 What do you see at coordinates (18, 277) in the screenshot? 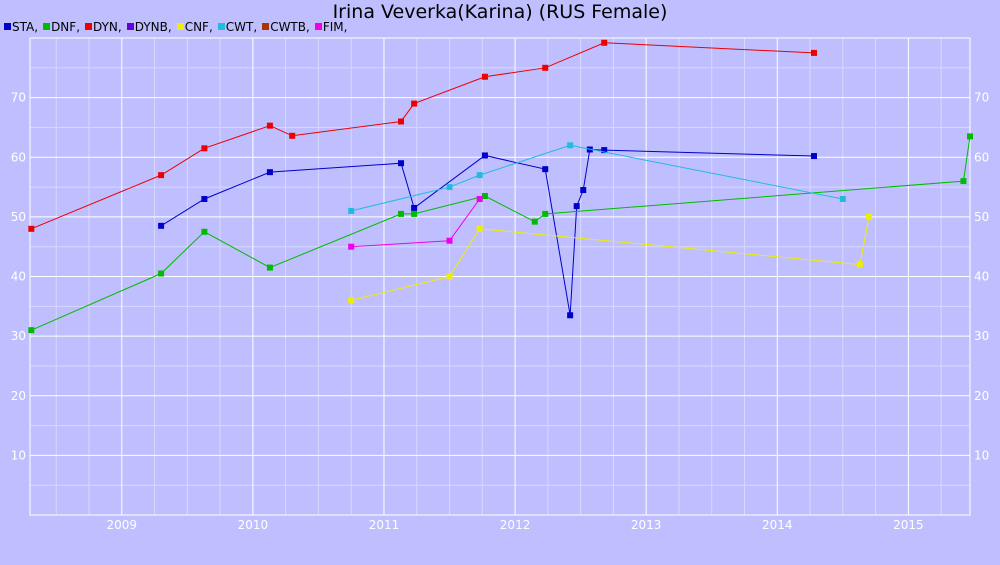
I see `y-tick-label-left: 40` at bounding box center [18, 277].